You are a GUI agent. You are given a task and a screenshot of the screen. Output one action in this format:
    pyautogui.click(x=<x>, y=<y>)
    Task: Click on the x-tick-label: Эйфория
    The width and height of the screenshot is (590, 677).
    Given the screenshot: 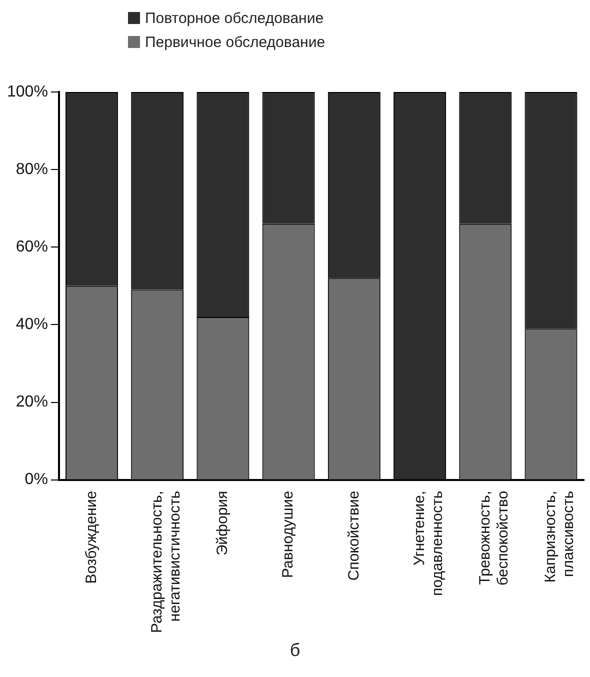 What is the action you would take?
    pyautogui.click(x=223, y=523)
    